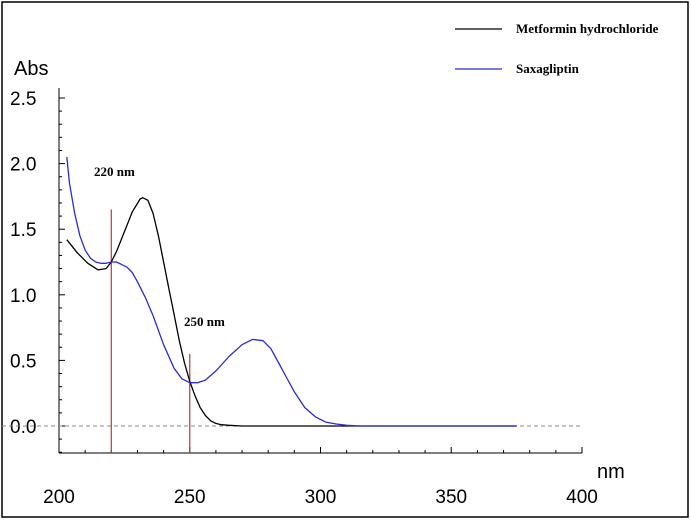  What do you see at coordinates (548, 68) in the screenshot?
I see `legend-label-saxagliptin: Saxagliptin` at bounding box center [548, 68].